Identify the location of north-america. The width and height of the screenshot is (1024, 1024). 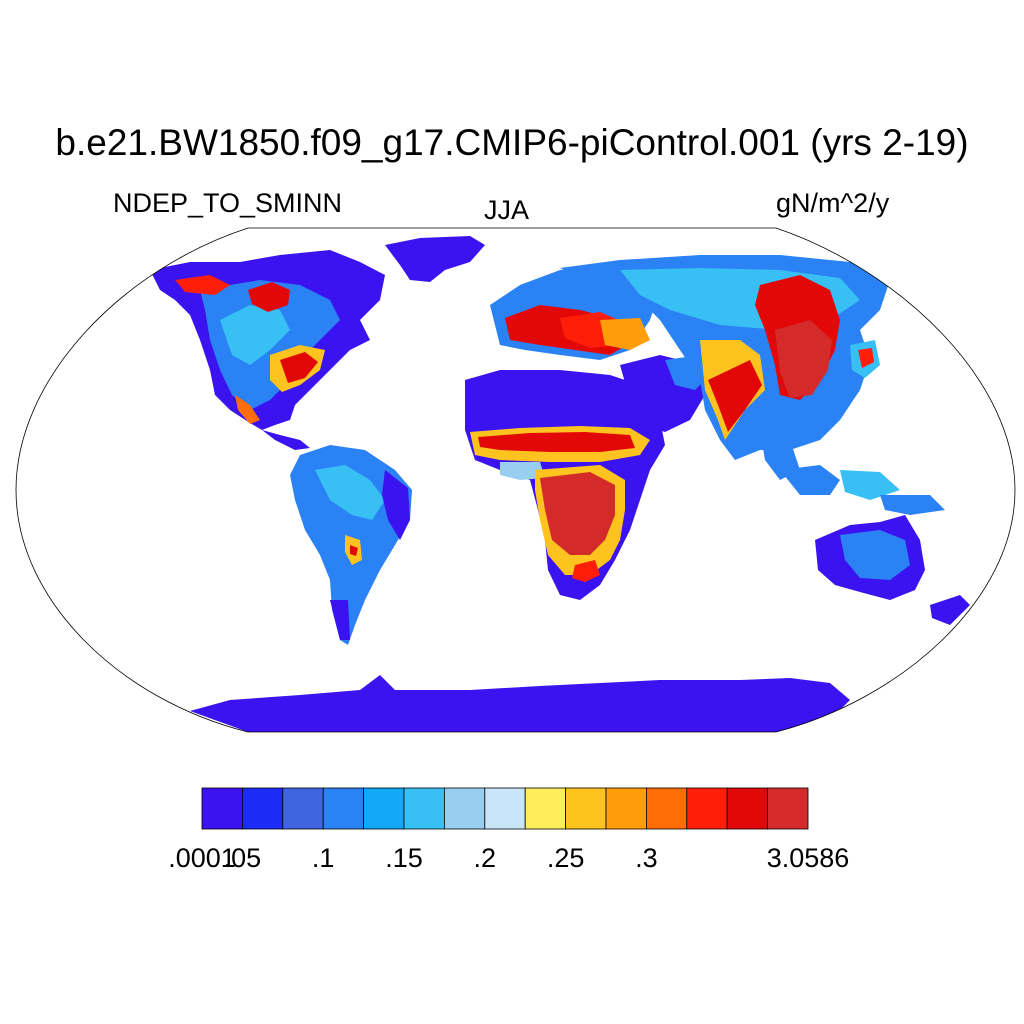
(267, 350).